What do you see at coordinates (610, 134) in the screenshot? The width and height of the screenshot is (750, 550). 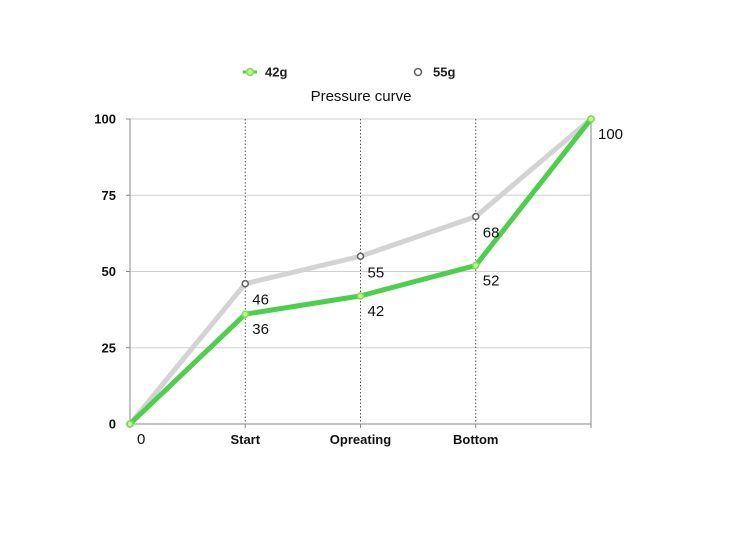 I see `data-label-42g: 100` at bounding box center [610, 134].